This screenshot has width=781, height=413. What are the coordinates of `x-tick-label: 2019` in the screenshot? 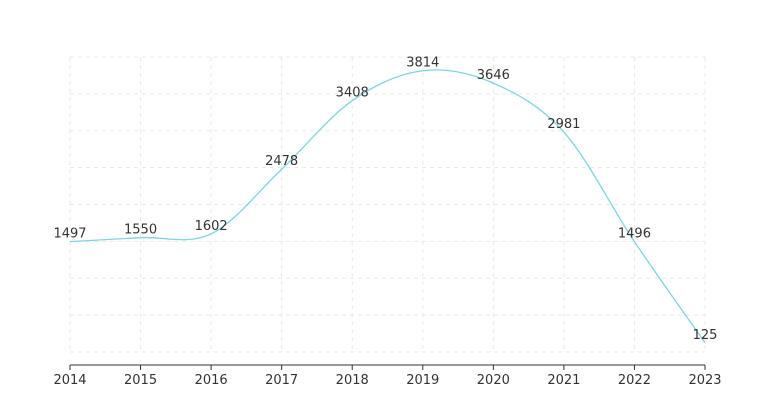 It's located at (422, 380).